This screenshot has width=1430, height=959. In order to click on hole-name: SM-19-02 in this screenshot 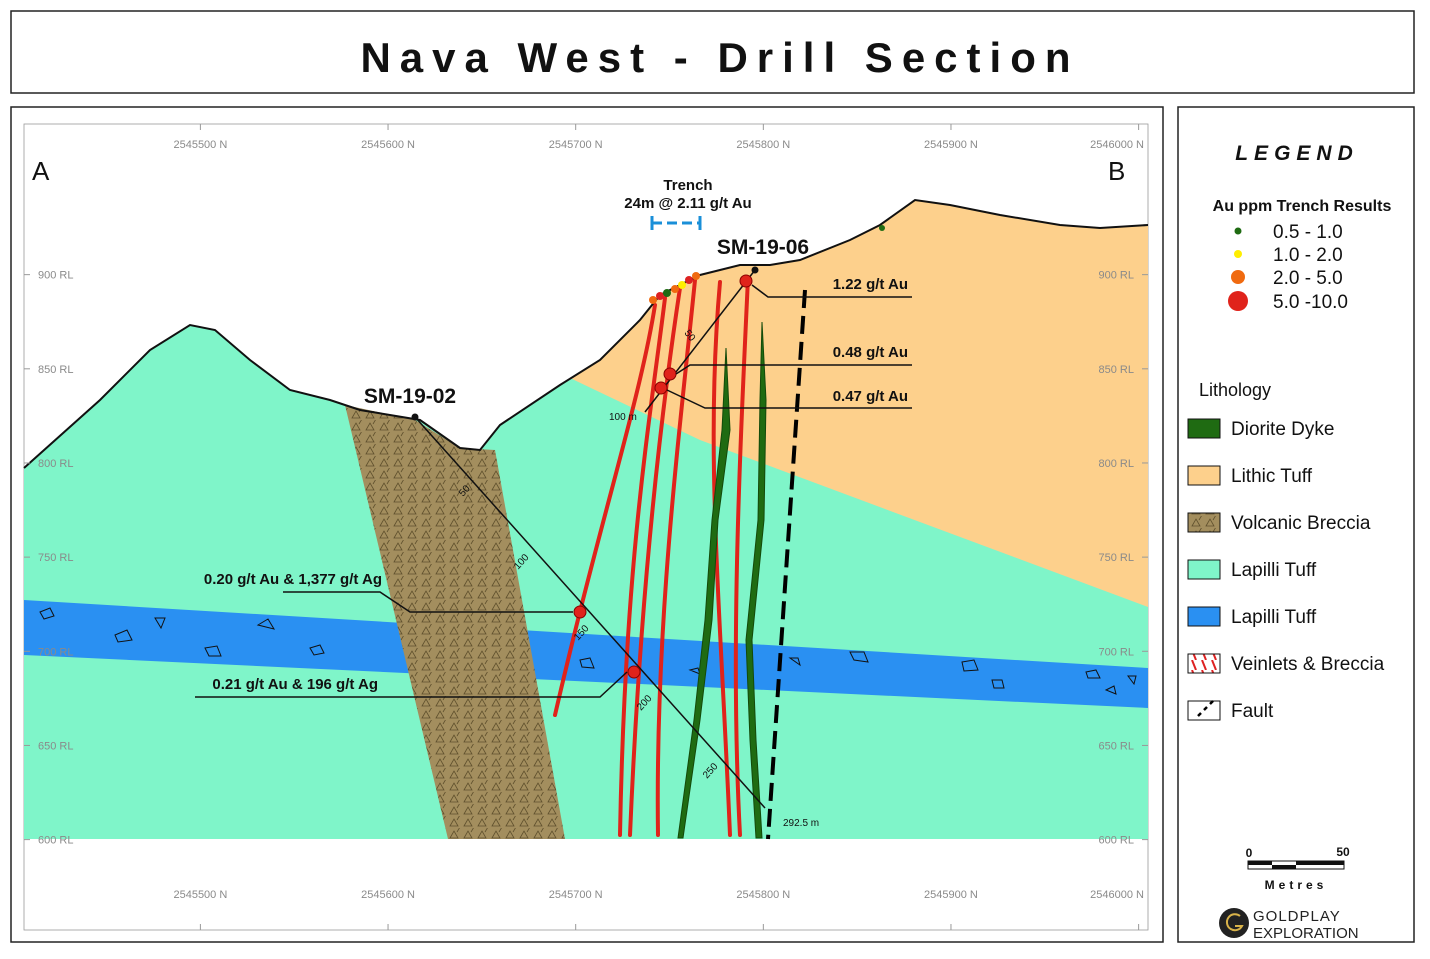, I will do `click(410, 396)`.